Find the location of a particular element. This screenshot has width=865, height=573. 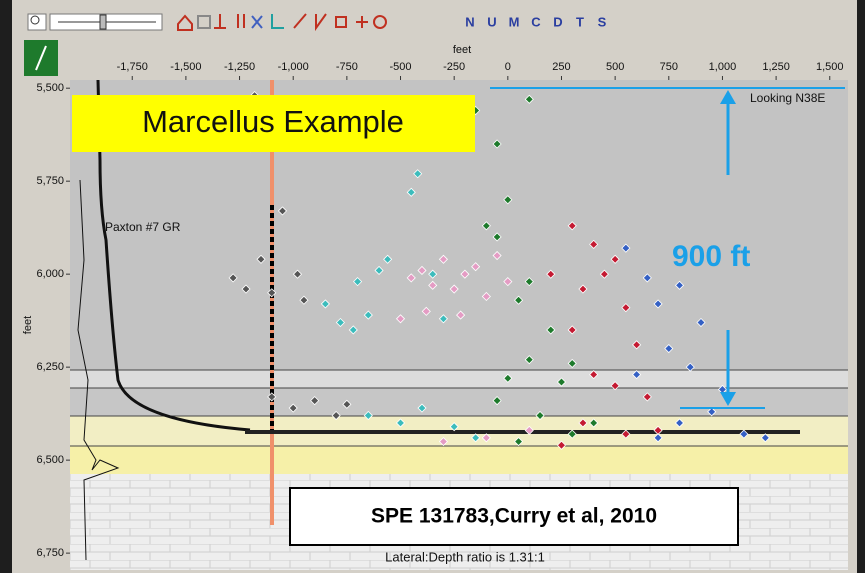

y-tick-label: 5,750 is located at coordinates (50, 181).